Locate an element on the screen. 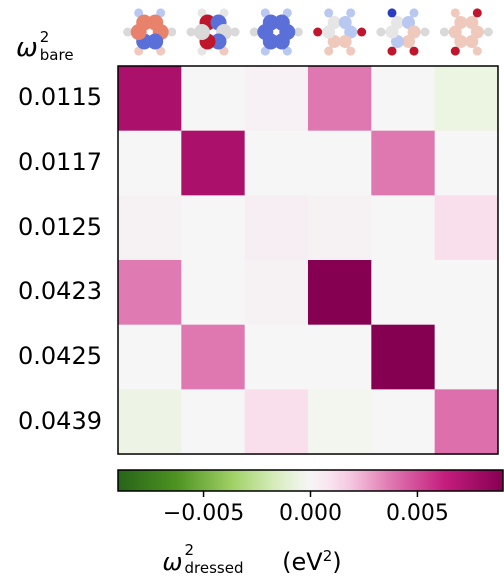 The image size is (504, 580). colorbar-label: ω 2 dressed (eV2) is located at coordinates (252, 559).